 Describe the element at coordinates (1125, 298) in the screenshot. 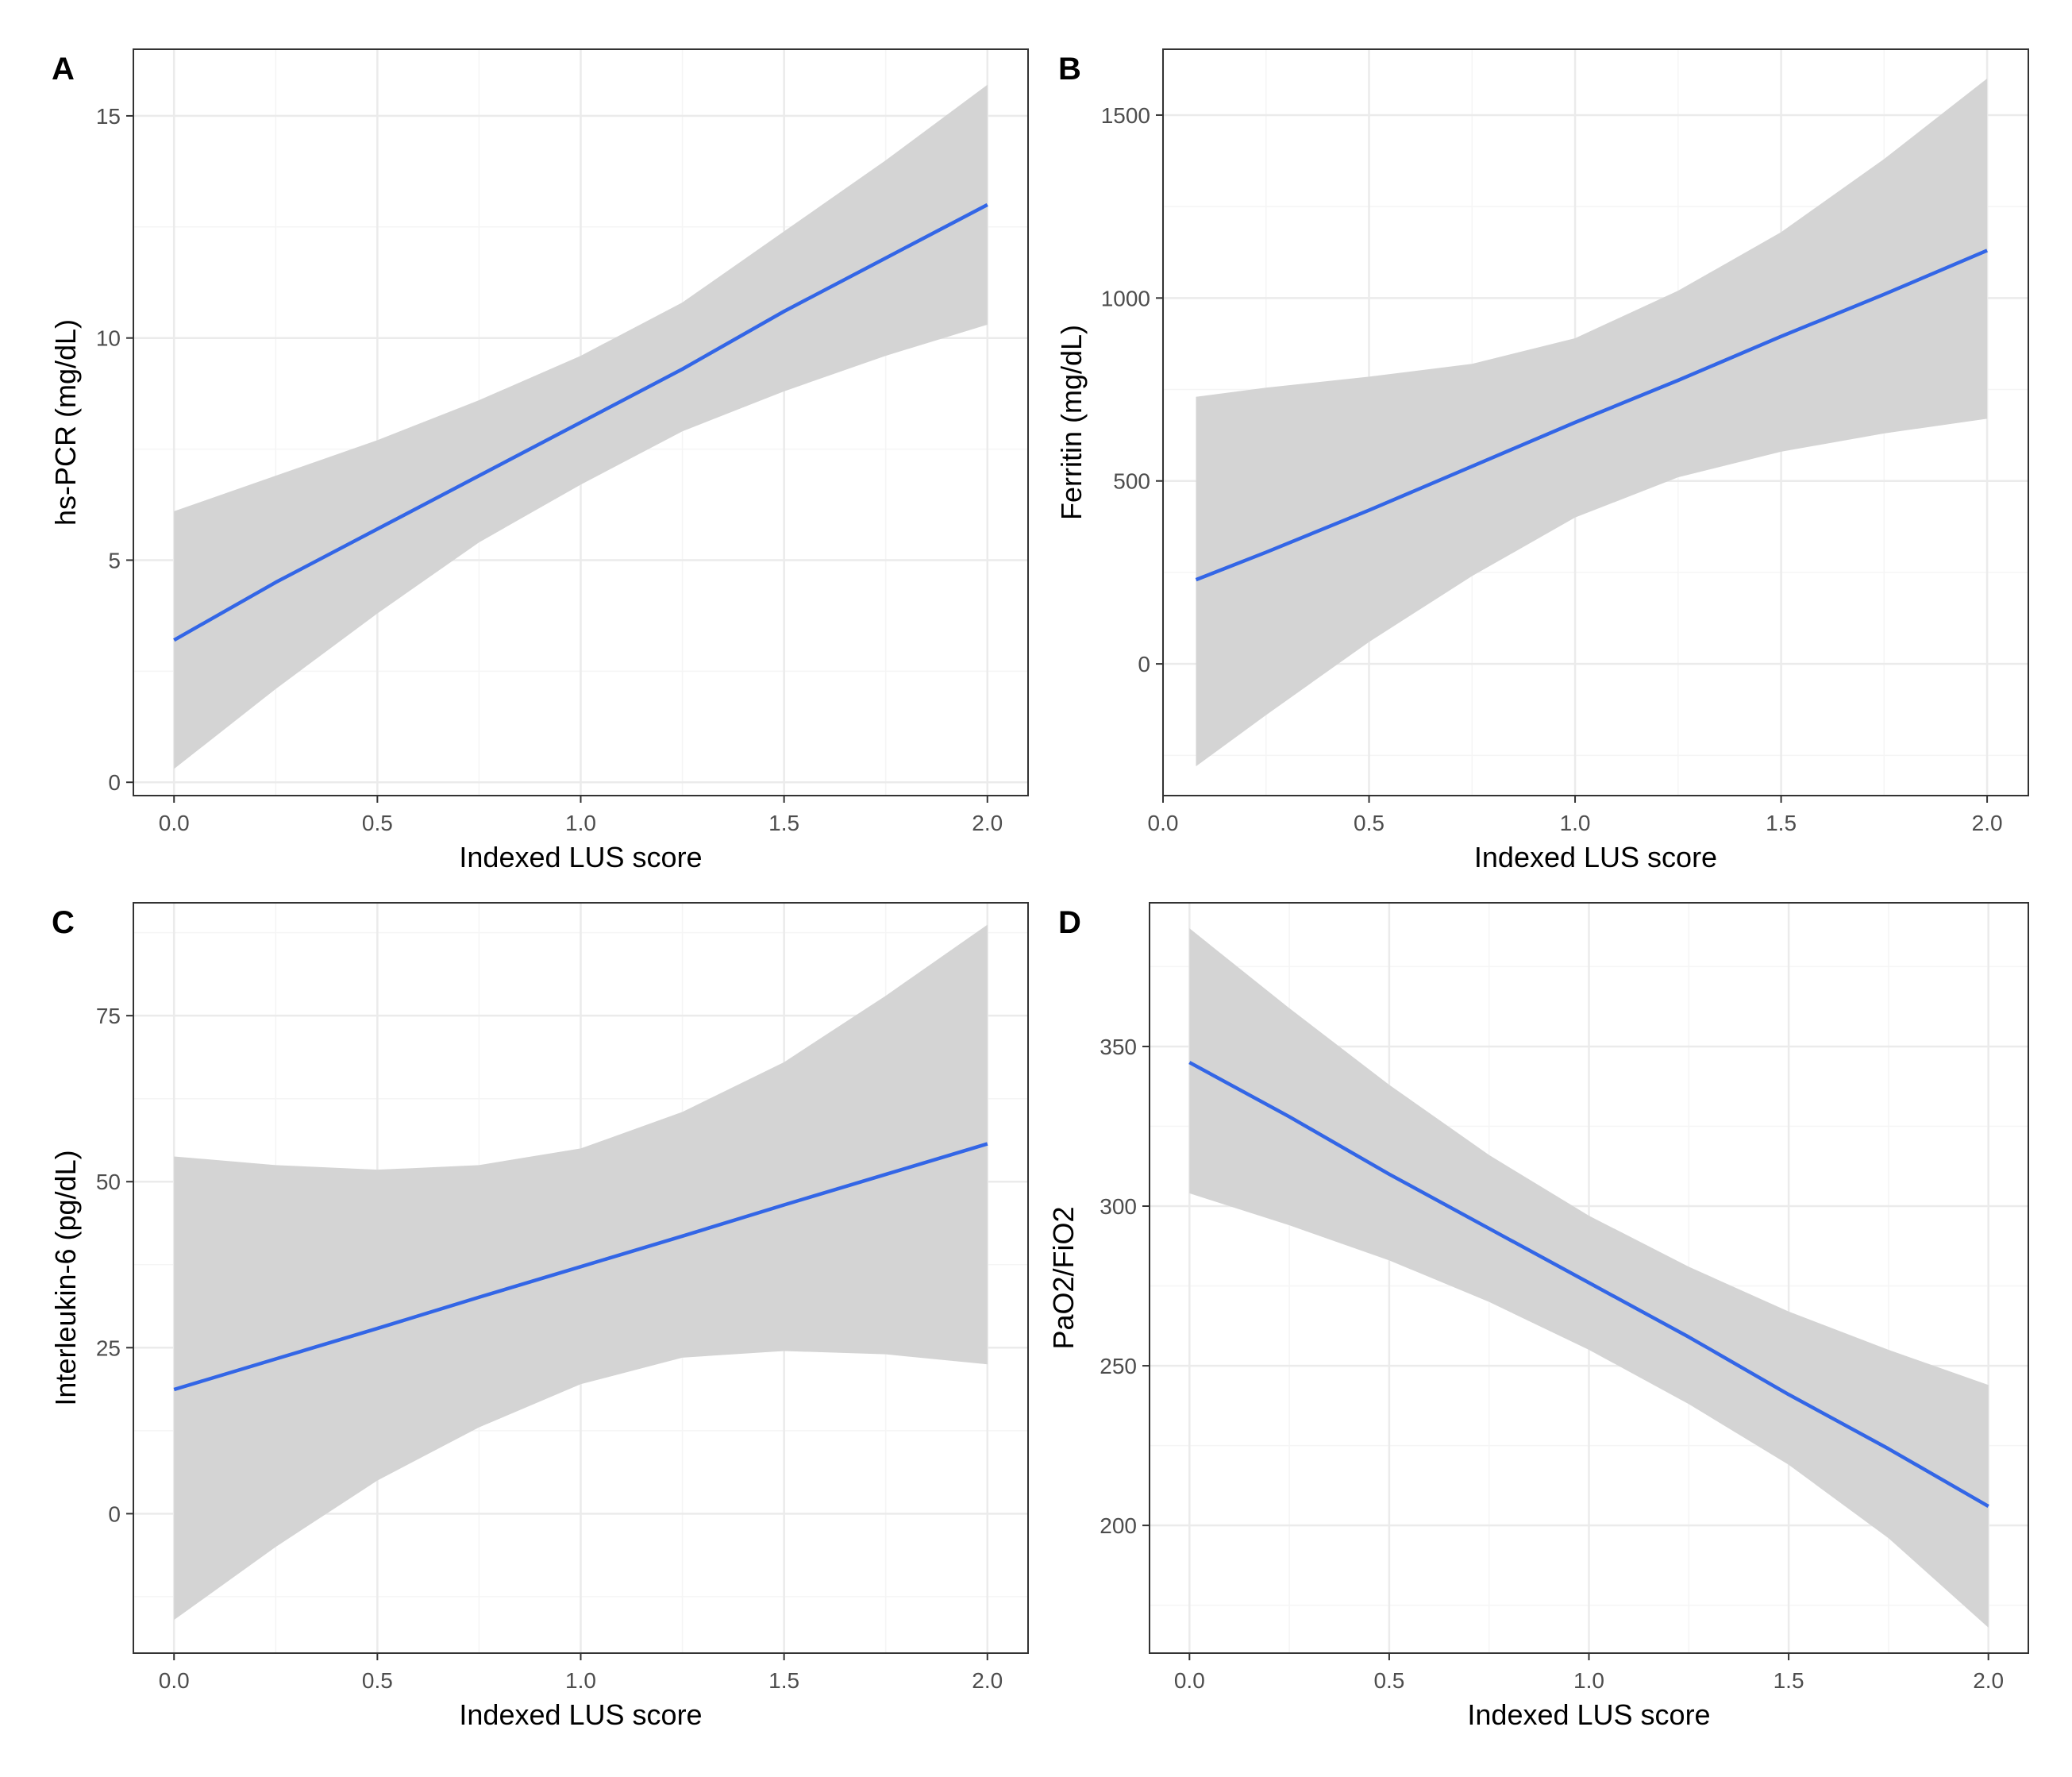

I see `y-tick-label: 1000` at that location.